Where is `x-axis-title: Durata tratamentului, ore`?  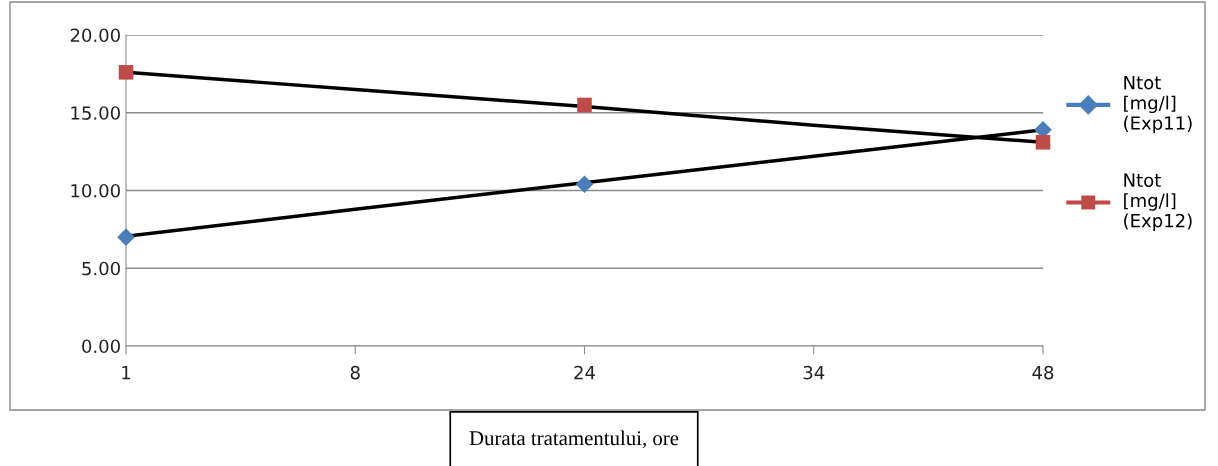 x-axis-title: Durata tratamentului, ore is located at coordinates (574, 439).